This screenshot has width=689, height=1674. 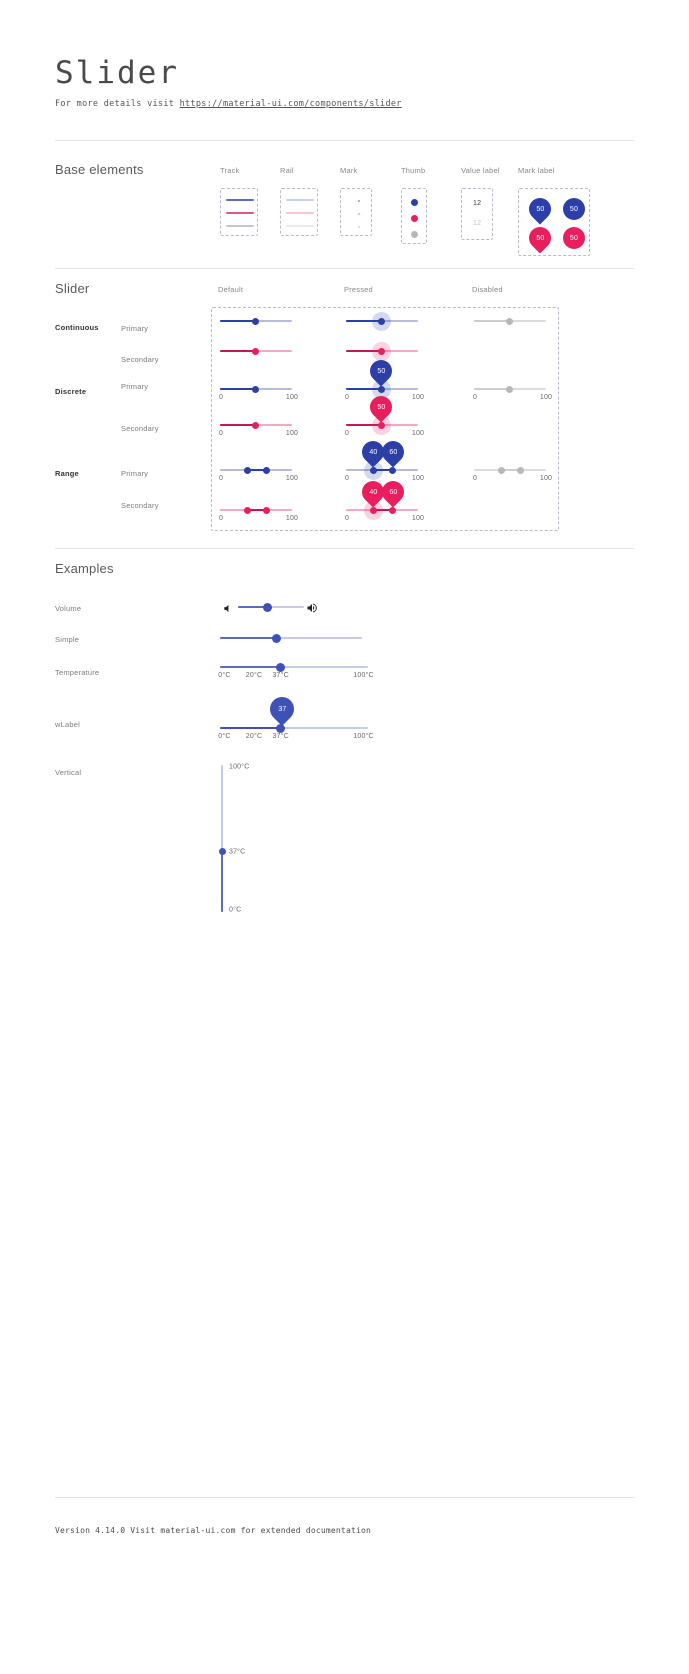 I want to click on slider-range-primary-pressed: 40 60 0 100, so click(x=384, y=459).